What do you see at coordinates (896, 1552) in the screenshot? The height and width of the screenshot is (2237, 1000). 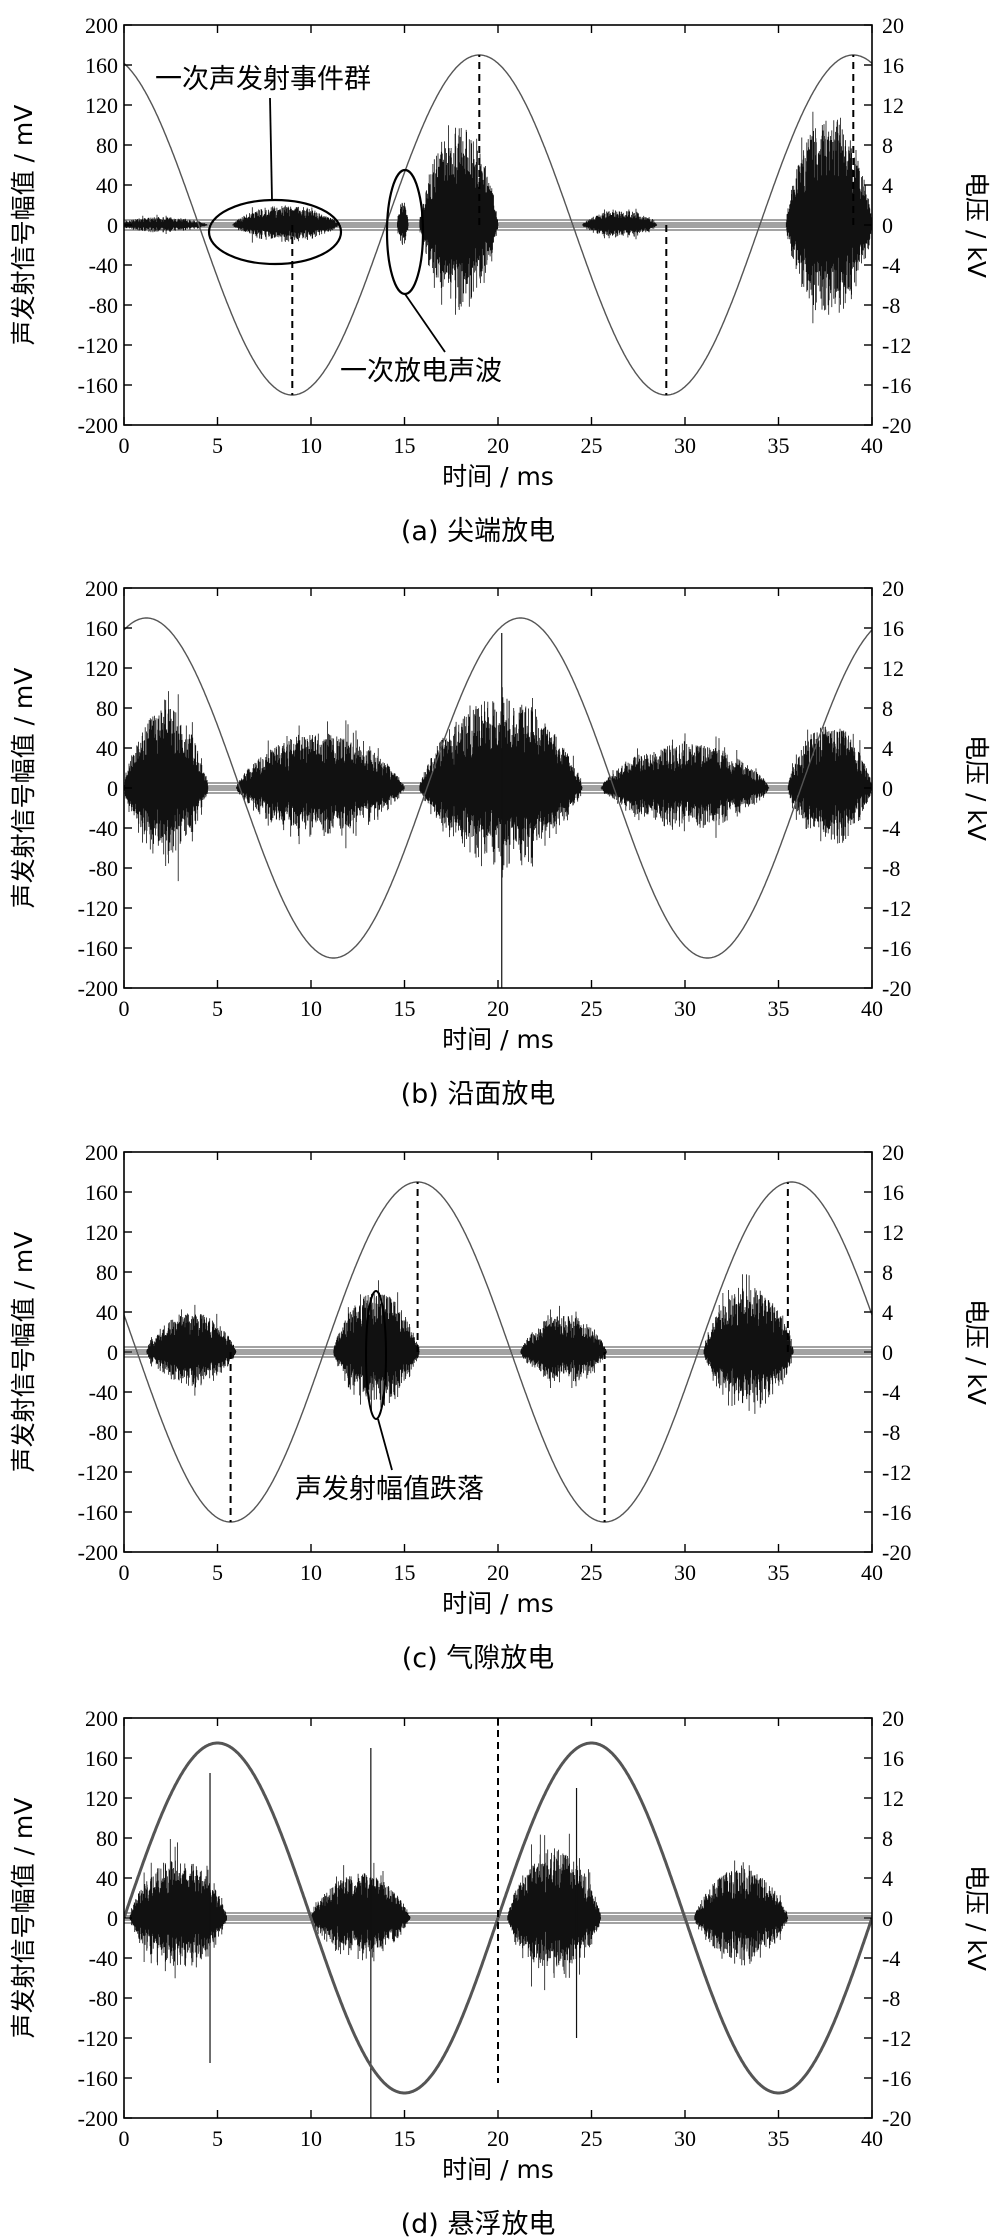 I see `y2-tick-label: -20` at bounding box center [896, 1552].